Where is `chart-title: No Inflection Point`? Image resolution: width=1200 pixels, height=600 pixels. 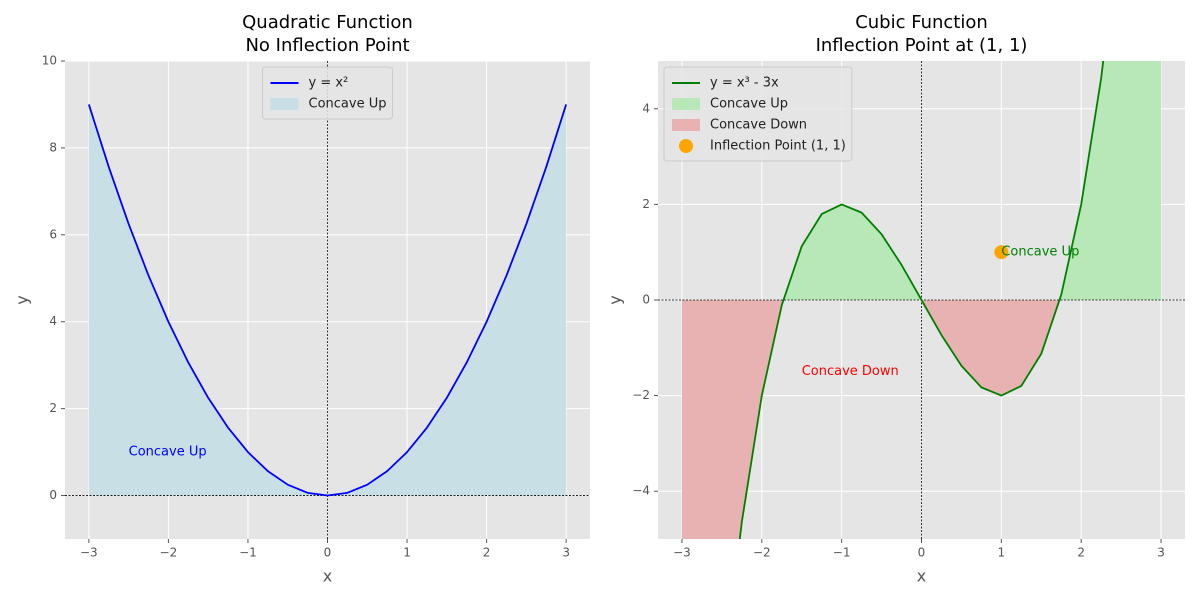 chart-title: No Inflection Point is located at coordinates (327, 45).